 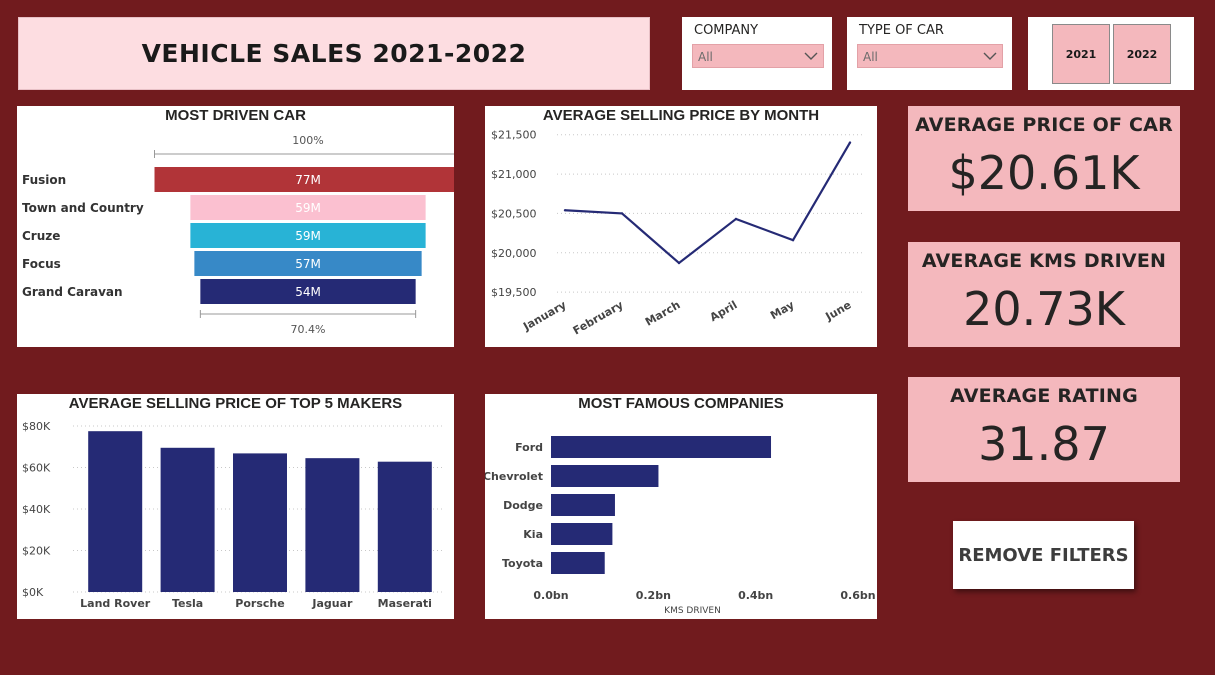 I want to click on funnel-category-label: Town and Country, so click(x=83, y=208).